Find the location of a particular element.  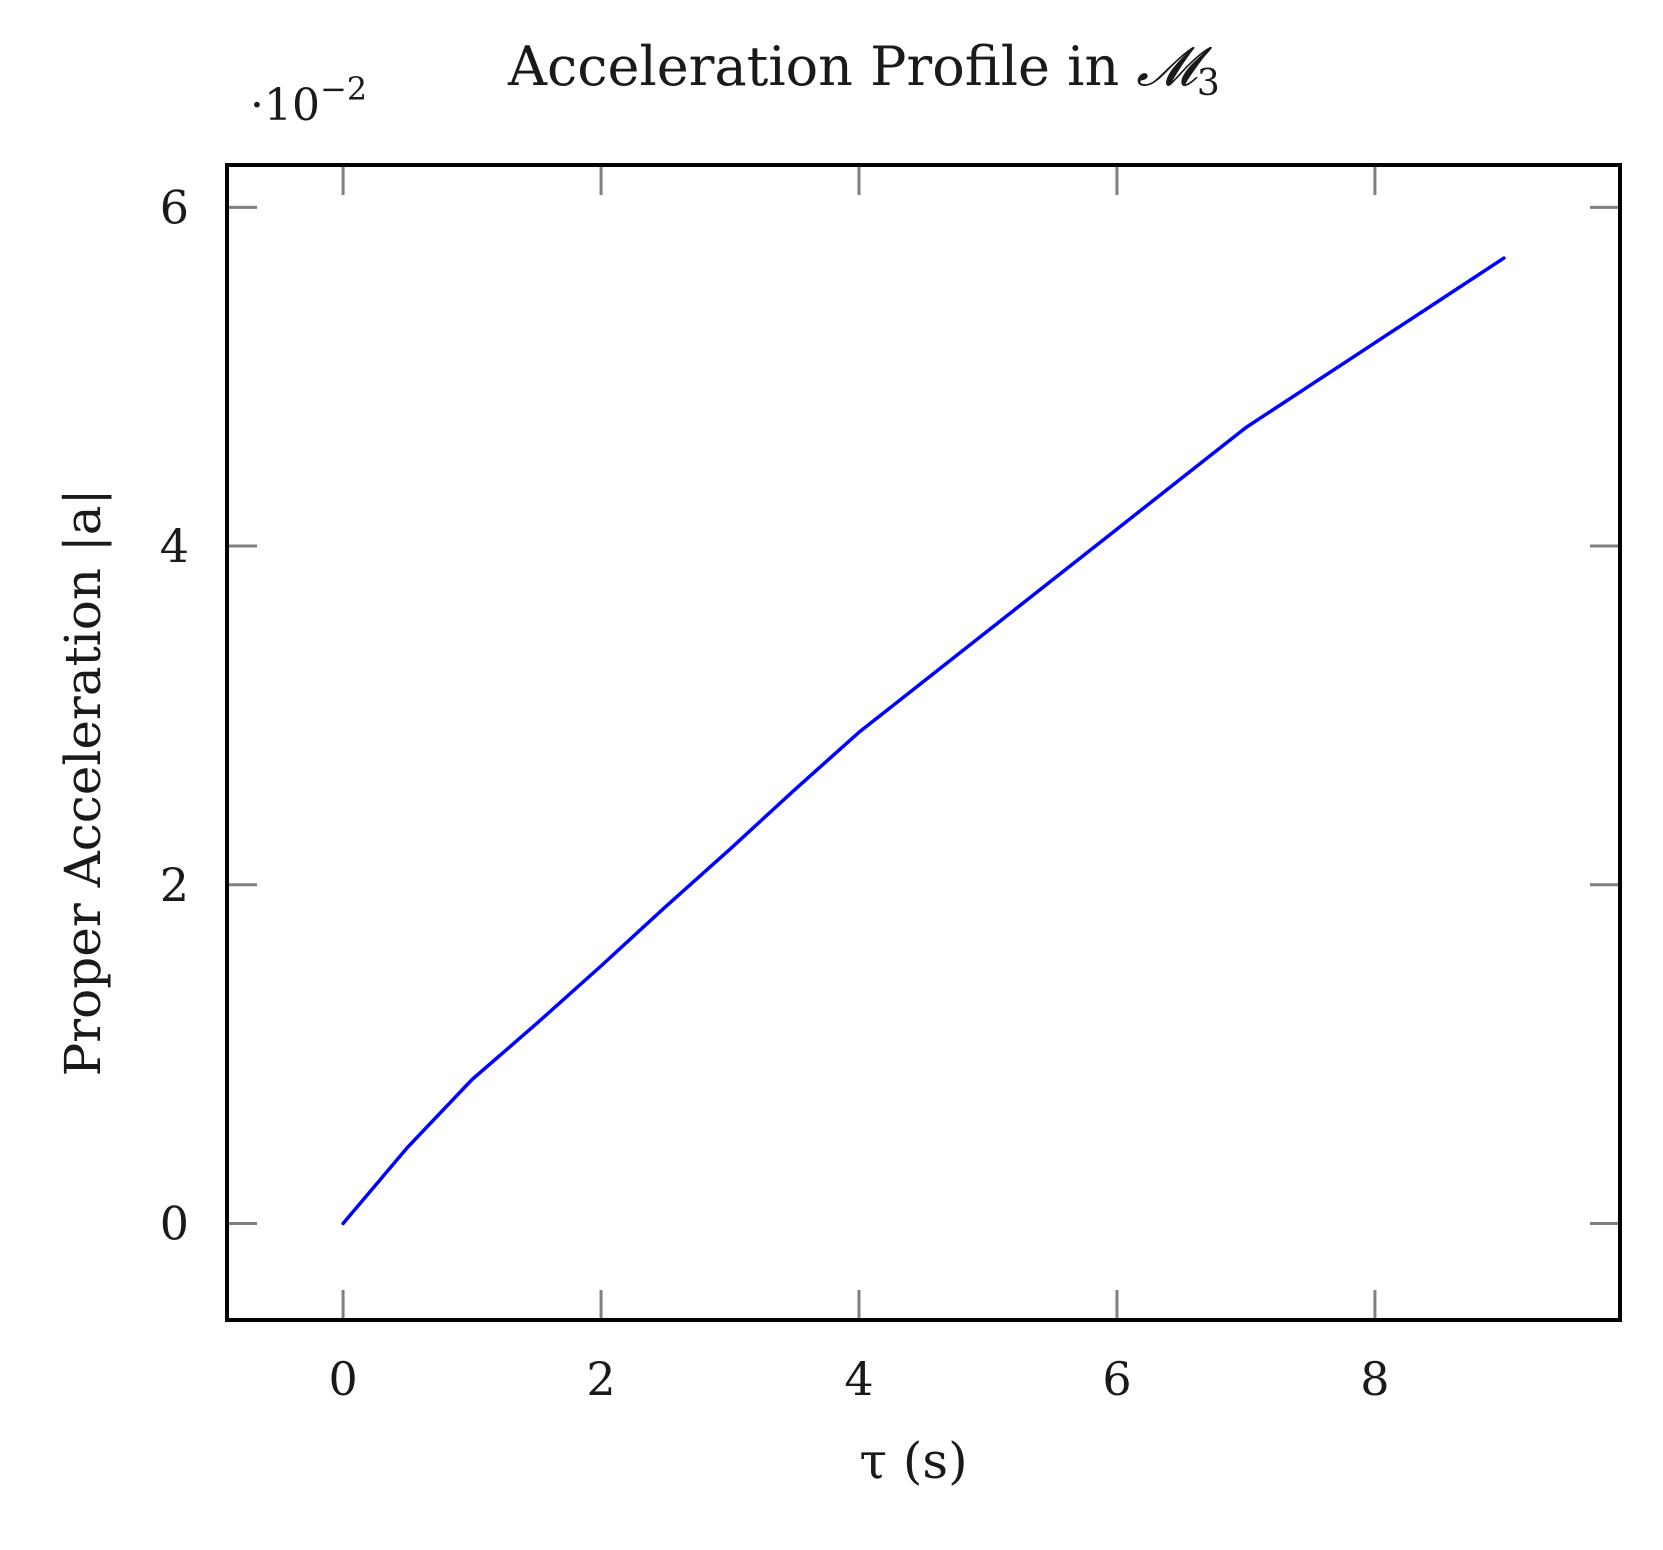

y-axis-multiplier: ·10−2 is located at coordinates (308, 100).